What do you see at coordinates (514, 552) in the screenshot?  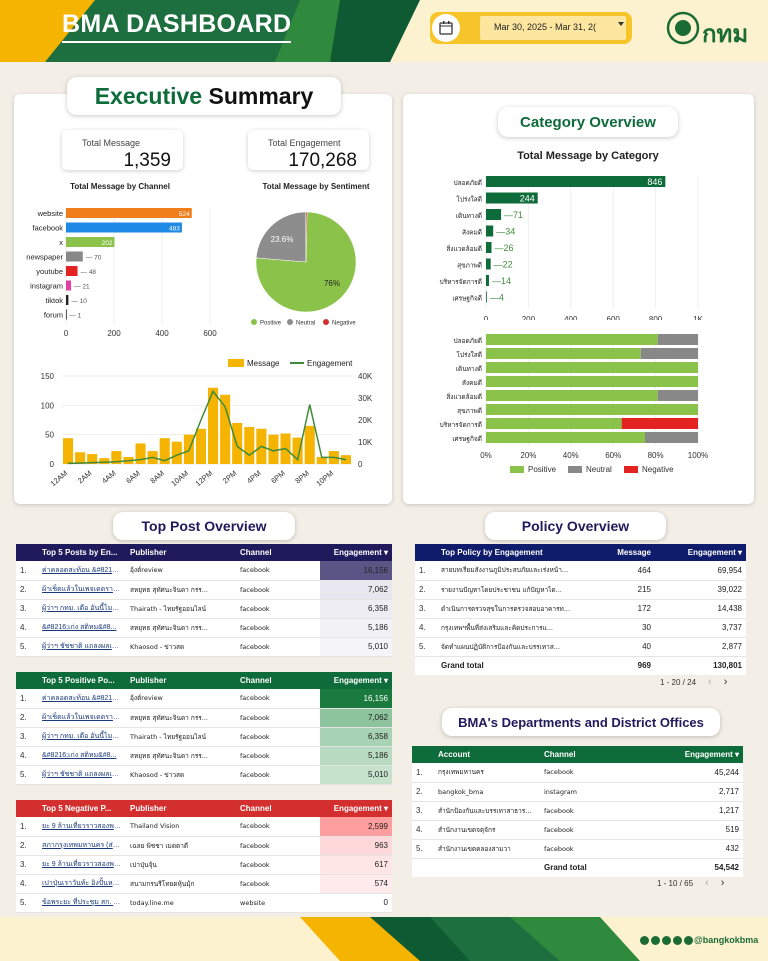 I see `column-header: Top Policy by Engagement` at bounding box center [514, 552].